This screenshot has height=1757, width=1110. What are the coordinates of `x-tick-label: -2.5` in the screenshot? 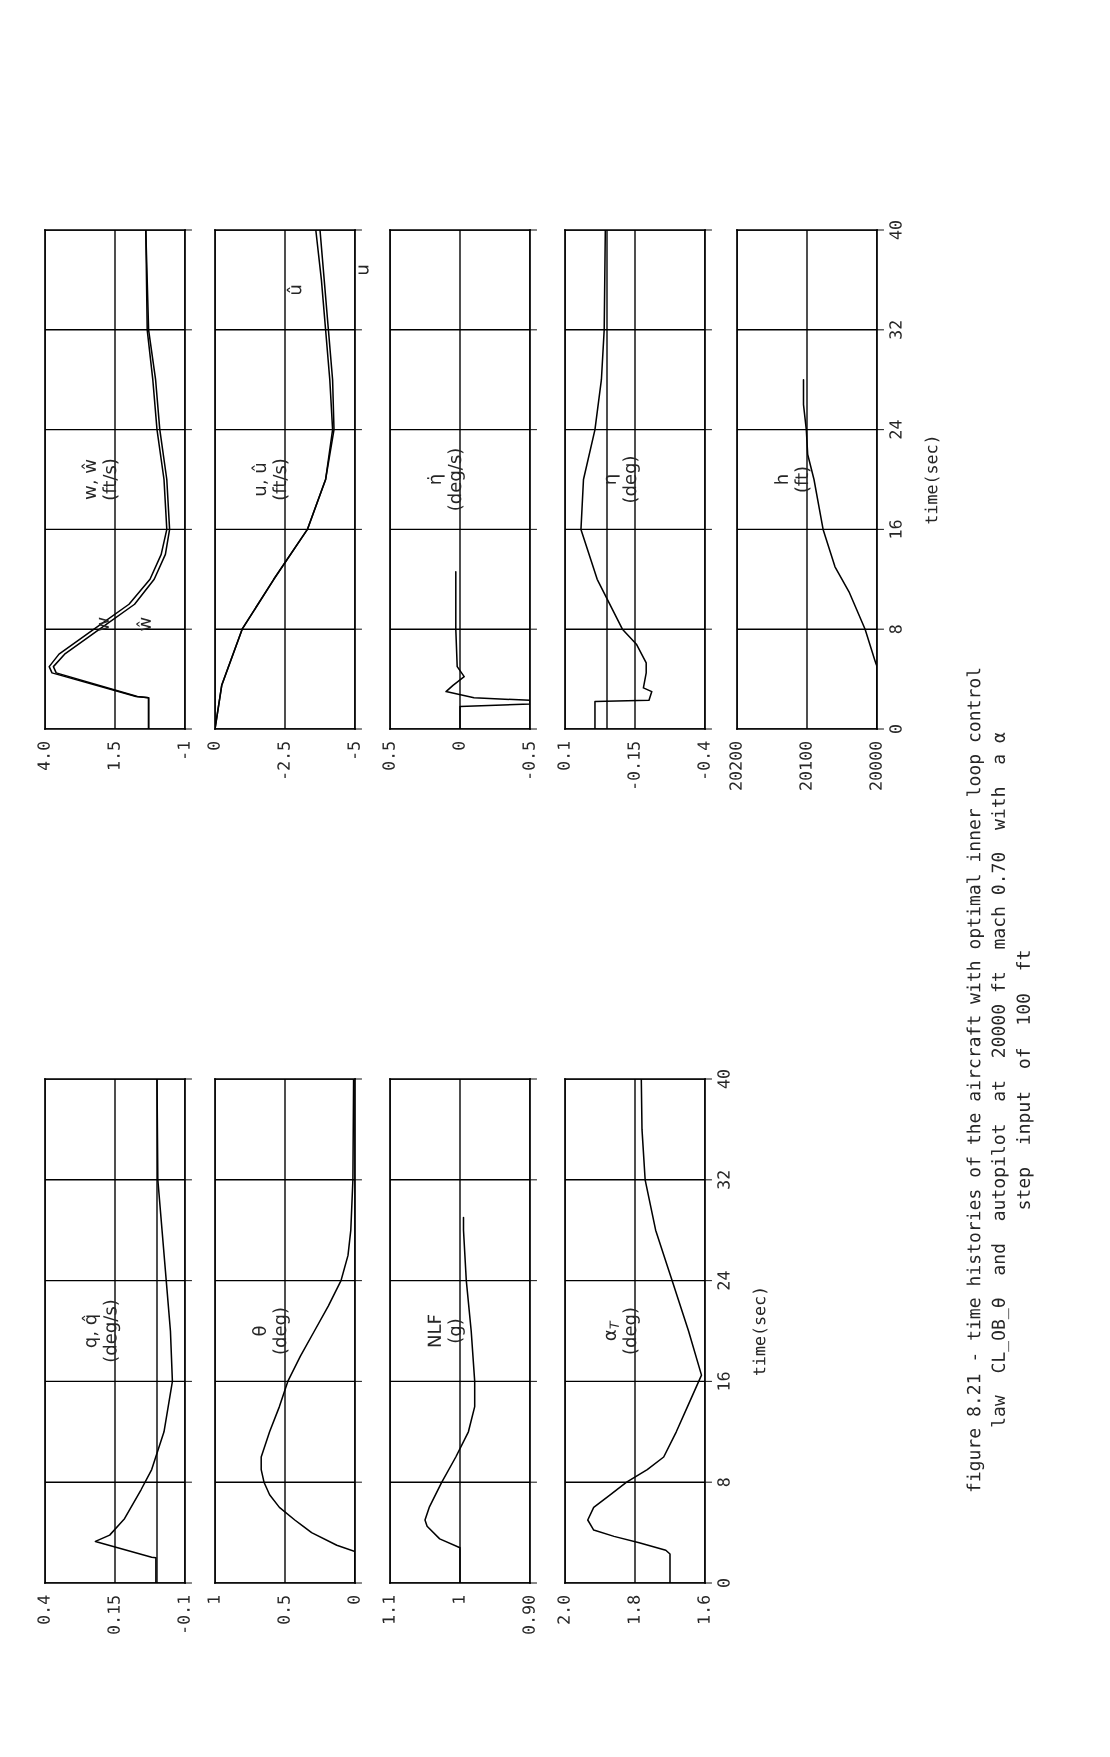 It's located at (283, 760).